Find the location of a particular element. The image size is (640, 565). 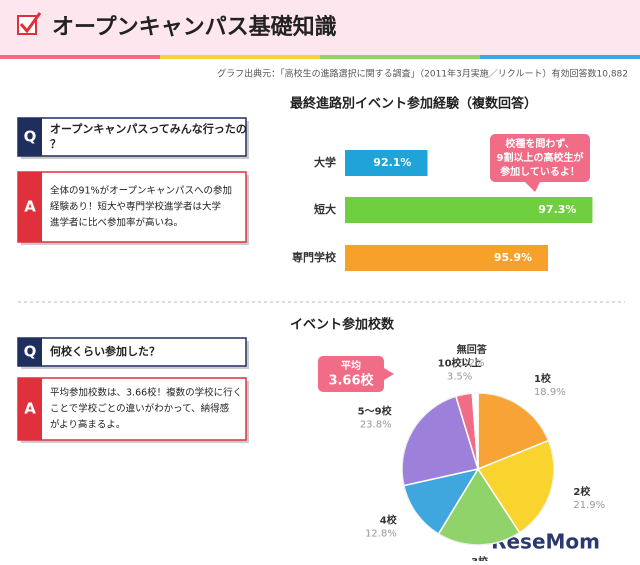

slice-value: 3.5% is located at coordinates (459, 377).